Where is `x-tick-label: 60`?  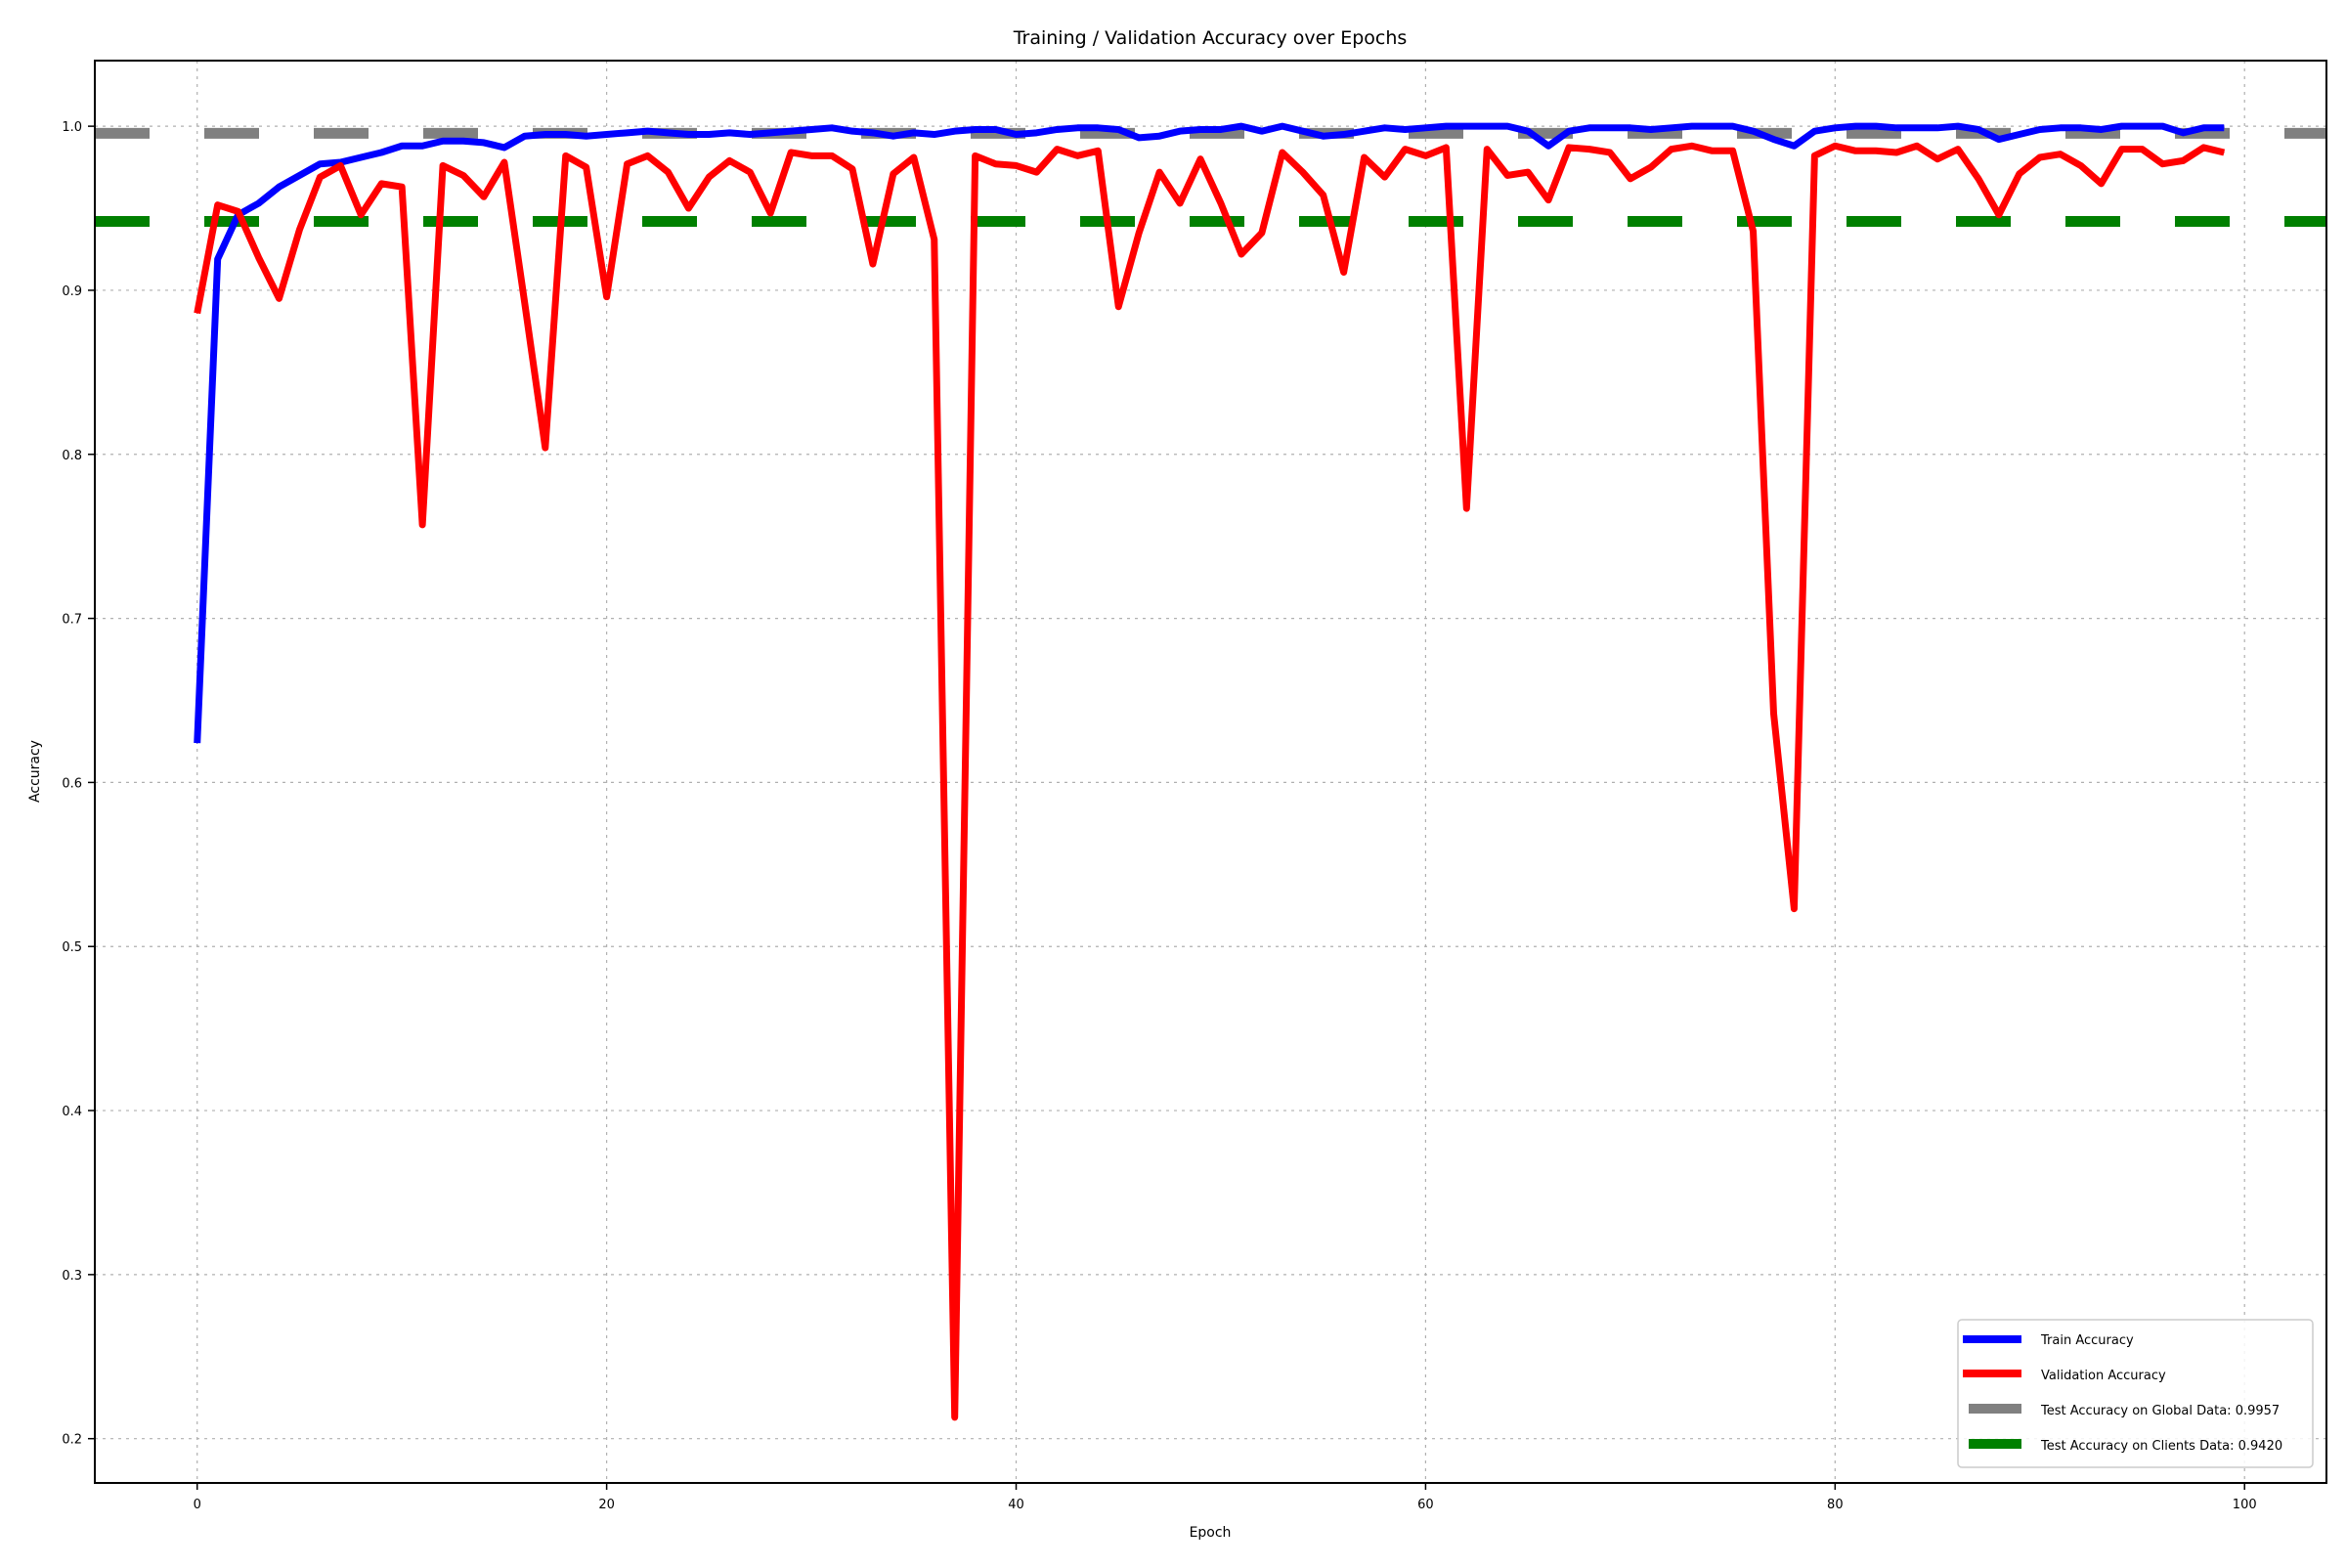
x-tick-label: 60 is located at coordinates (1425, 1505).